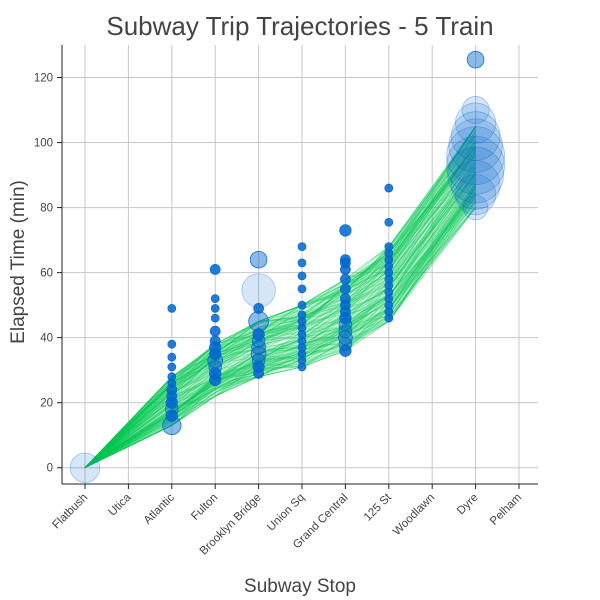 The image size is (600, 600). Describe the element at coordinates (46, 274) in the screenshot. I see `y-tick-label: 60` at that location.